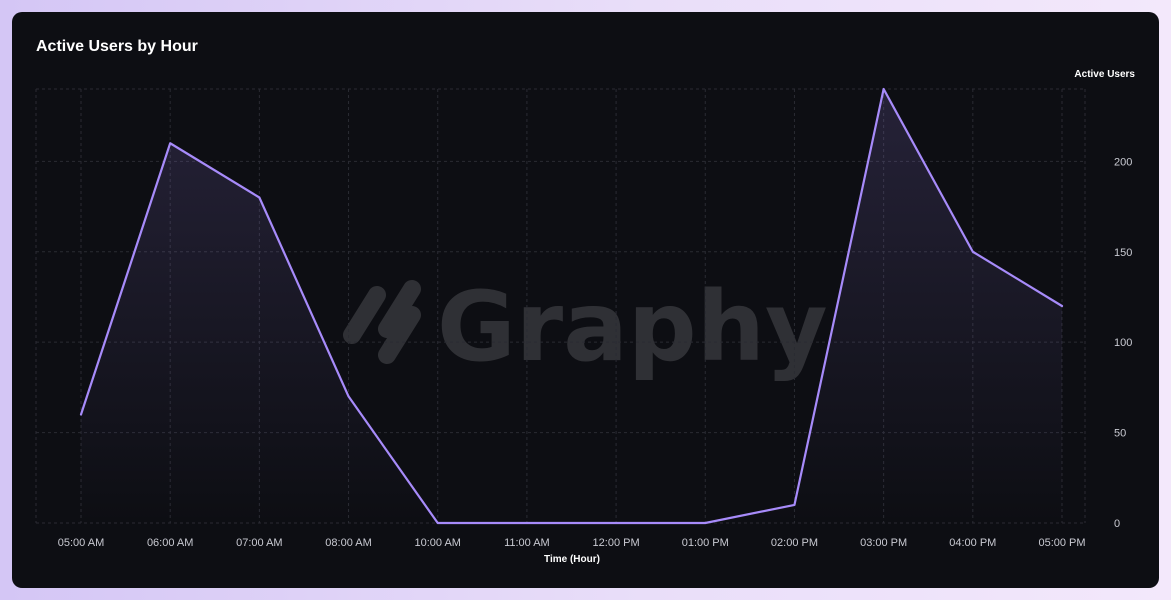  What do you see at coordinates (1104, 74) in the screenshot?
I see `y-axis-label: Active Users` at bounding box center [1104, 74].